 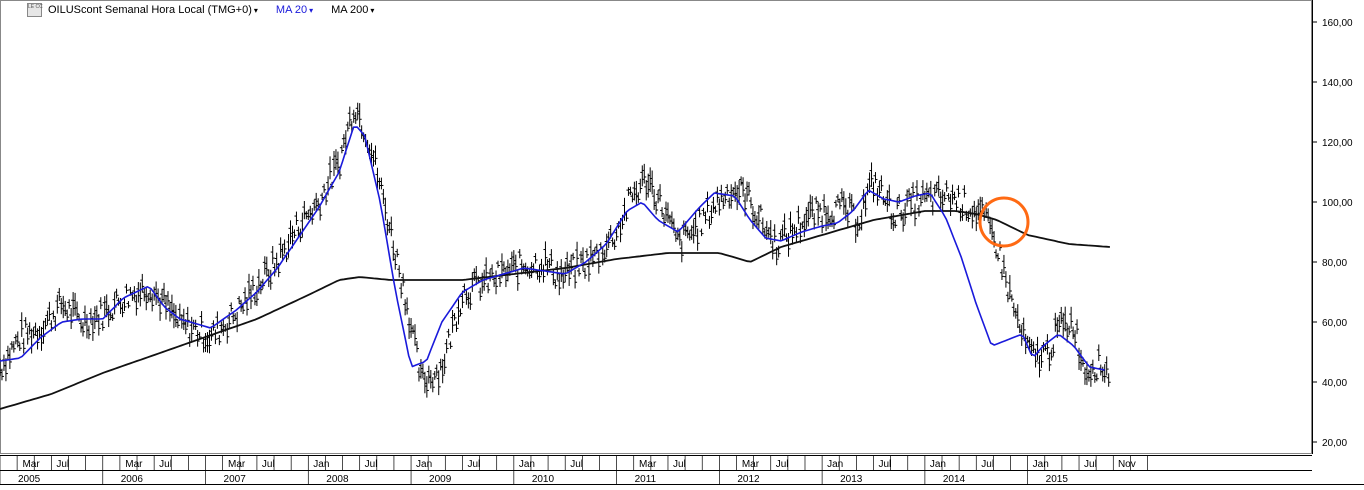 I want to click on year-tick-label: 2008, so click(x=337, y=479).